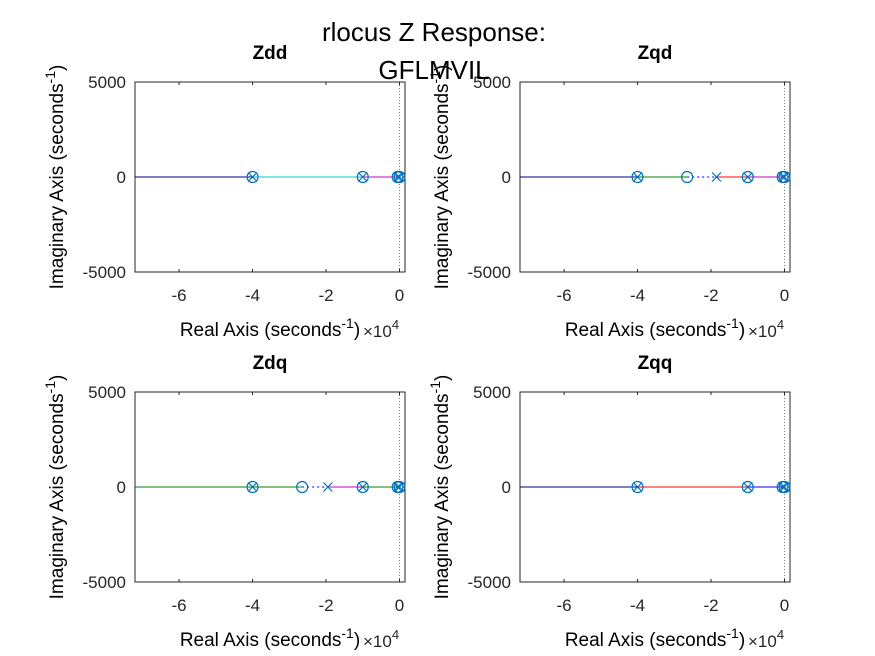 The image size is (875, 656). What do you see at coordinates (399, 295) in the screenshot?
I see `x-tick-label: 0` at bounding box center [399, 295].